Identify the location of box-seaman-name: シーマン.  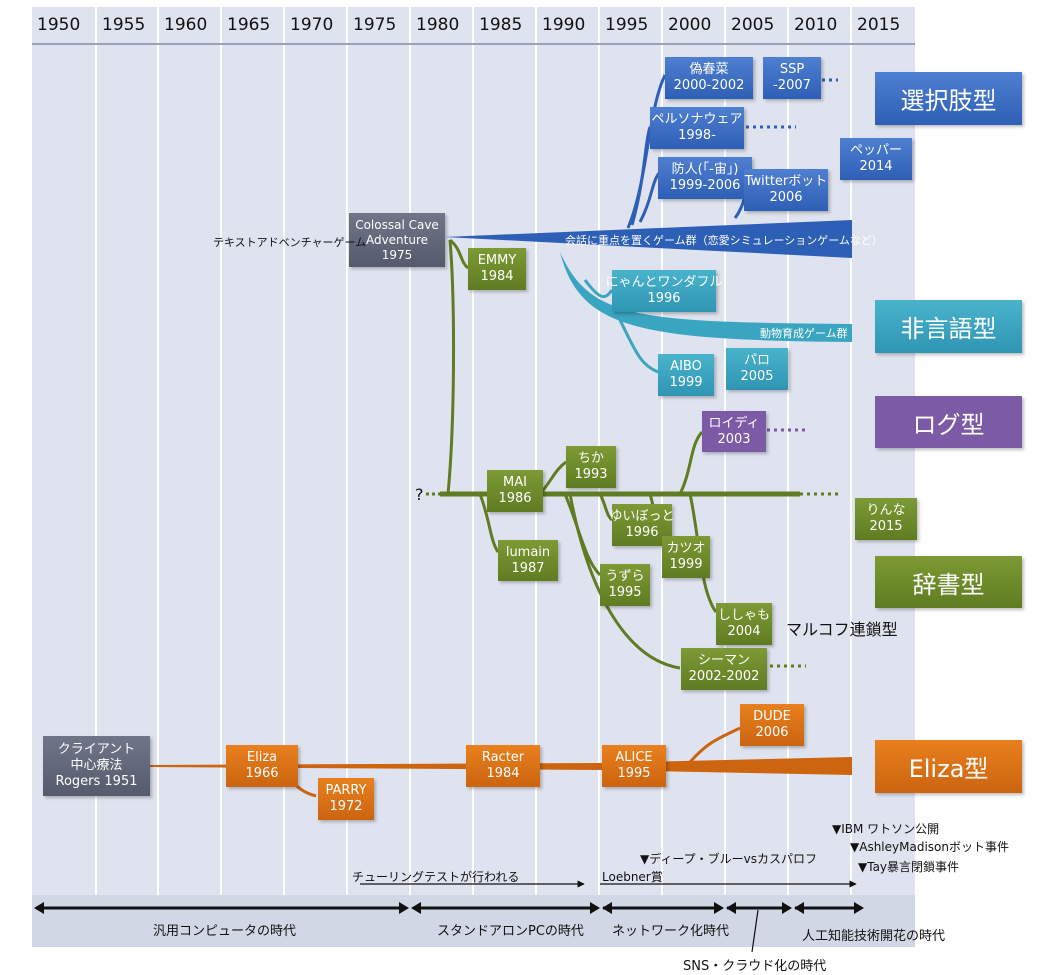
(723, 660).